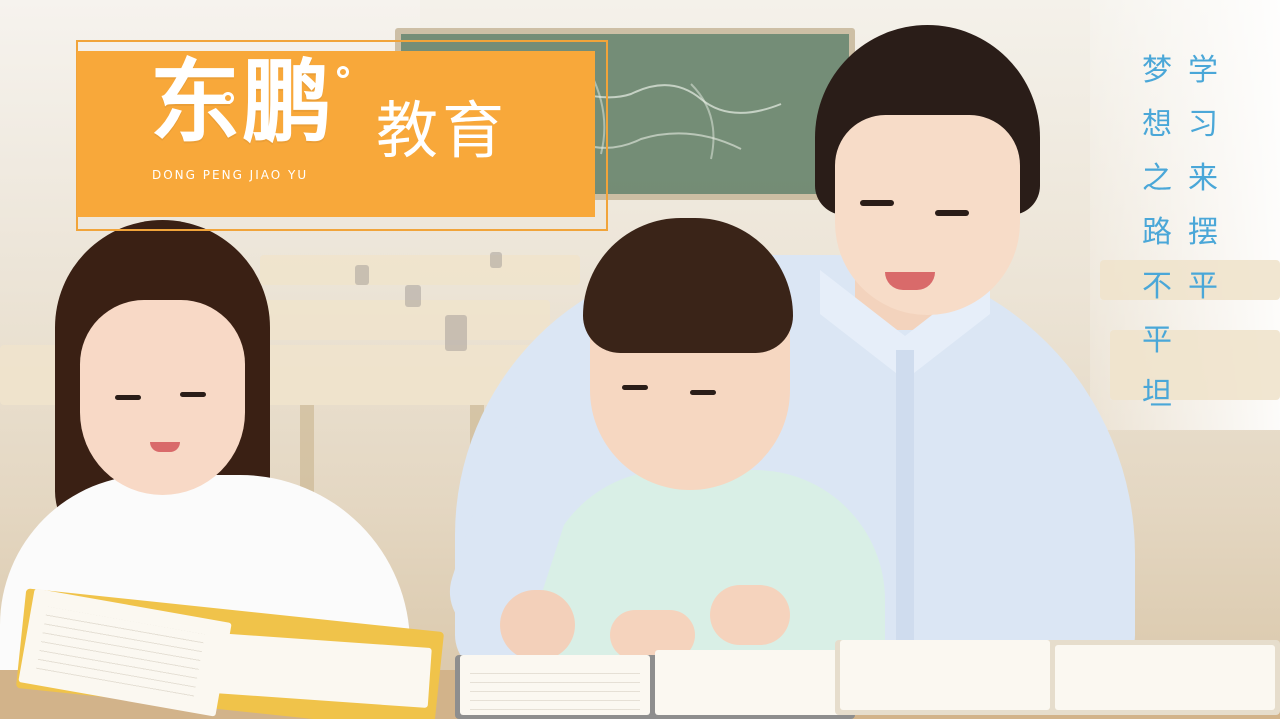 The width and height of the screenshot is (1280, 719). I want to click on slogan-char: 想, so click(1157, 124).